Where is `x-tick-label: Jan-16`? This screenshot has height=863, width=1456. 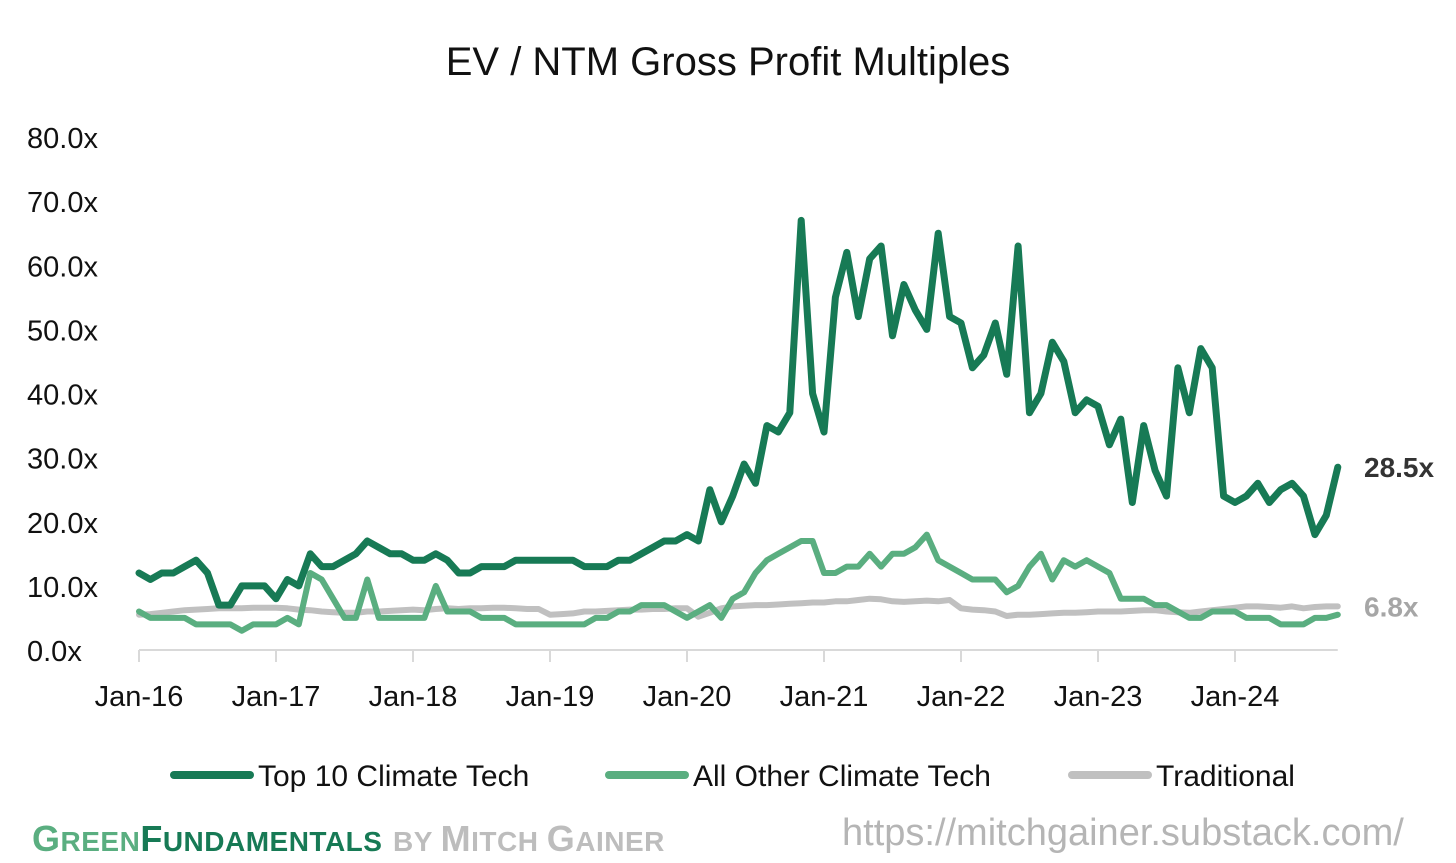
x-tick-label: Jan-16 is located at coordinates (139, 697).